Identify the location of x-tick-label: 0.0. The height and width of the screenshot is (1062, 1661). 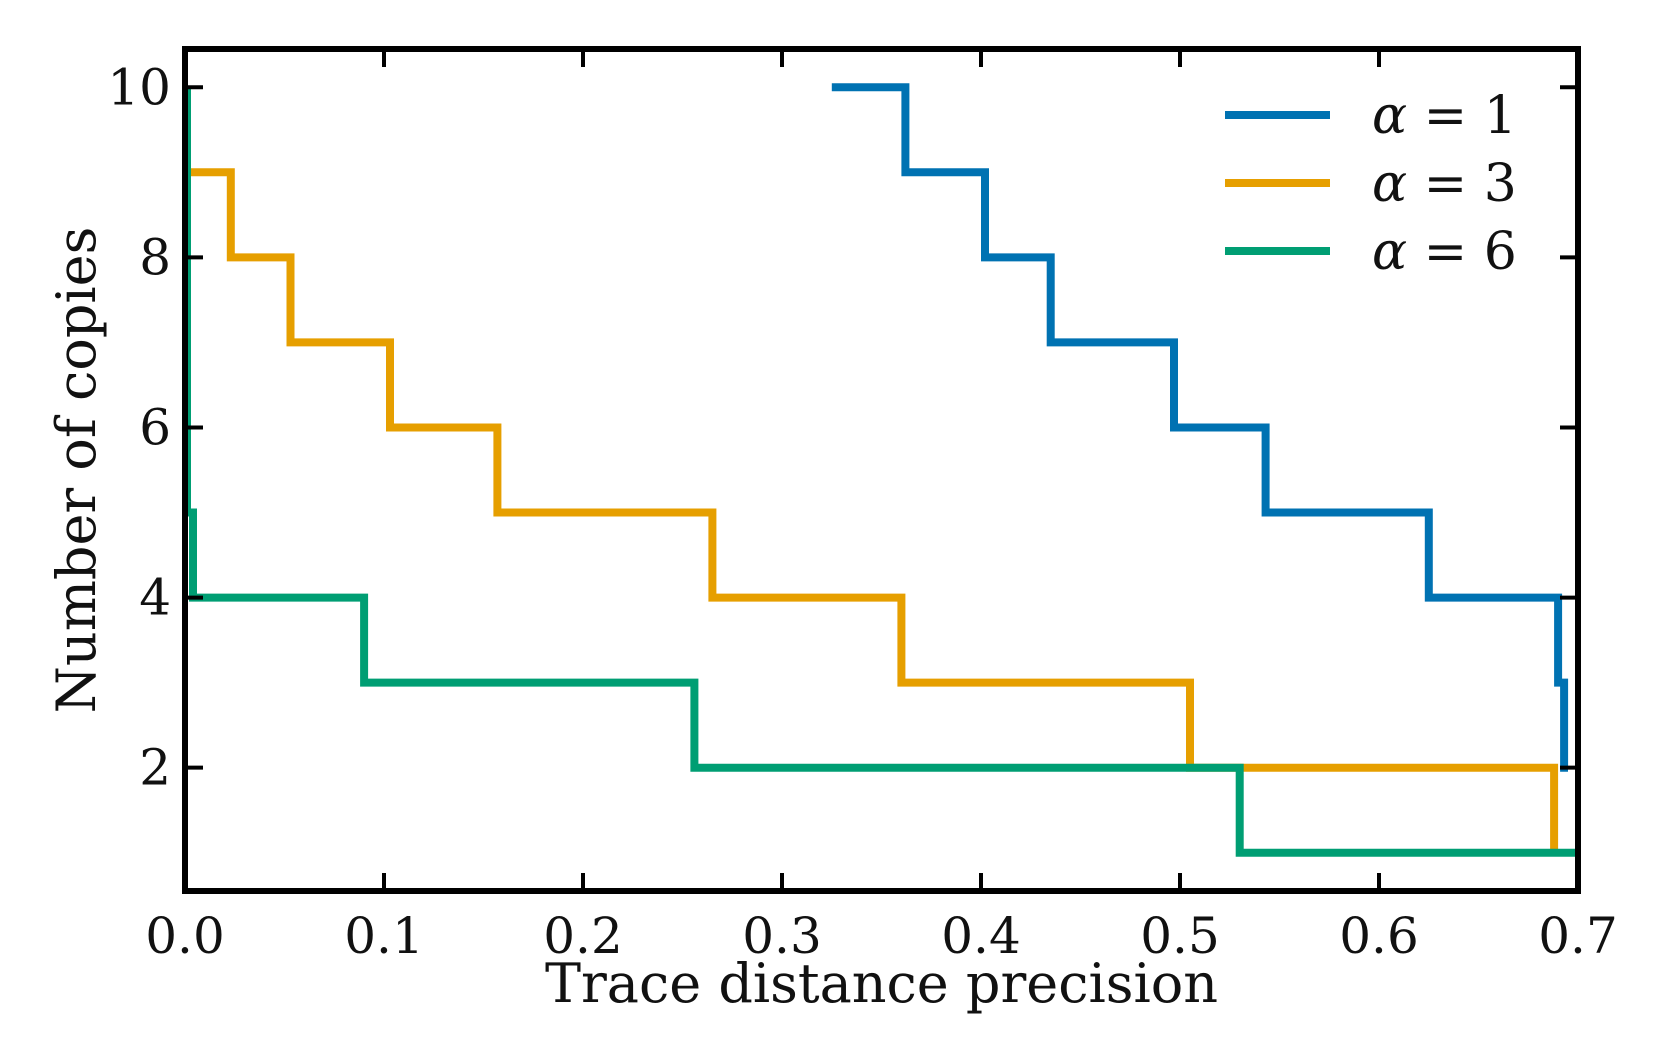
(185, 936).